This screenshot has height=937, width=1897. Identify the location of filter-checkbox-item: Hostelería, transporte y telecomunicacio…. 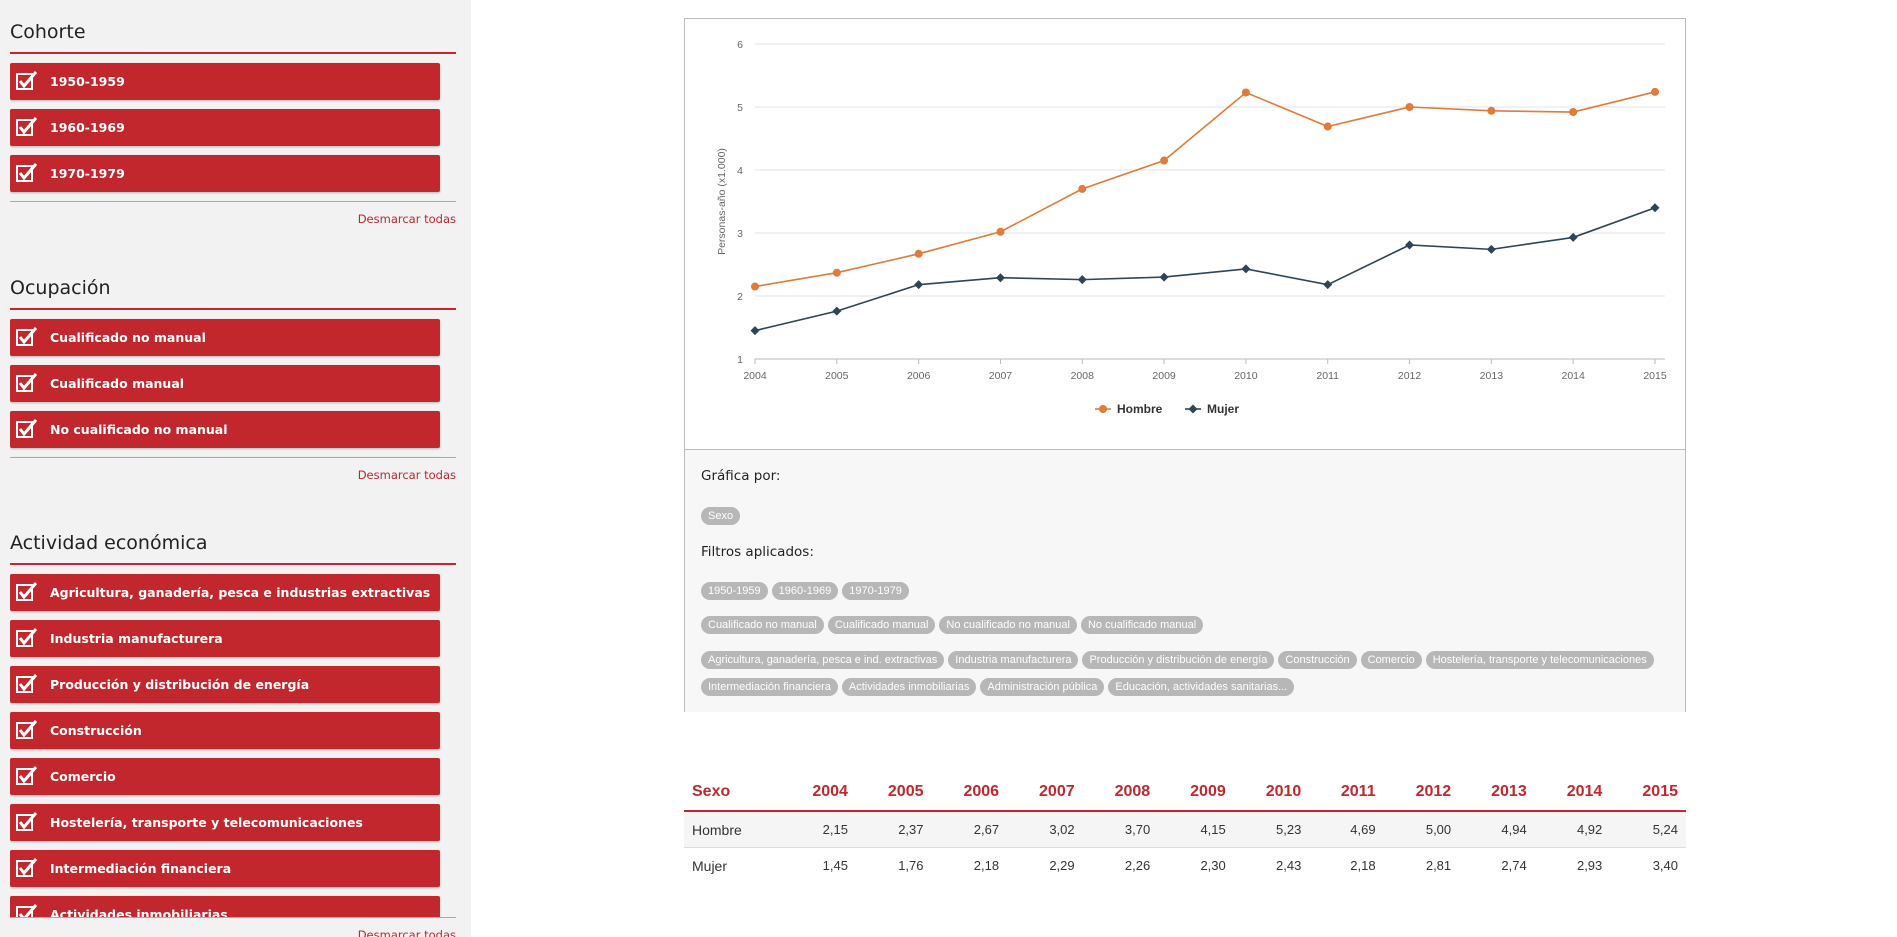
(225, 822).